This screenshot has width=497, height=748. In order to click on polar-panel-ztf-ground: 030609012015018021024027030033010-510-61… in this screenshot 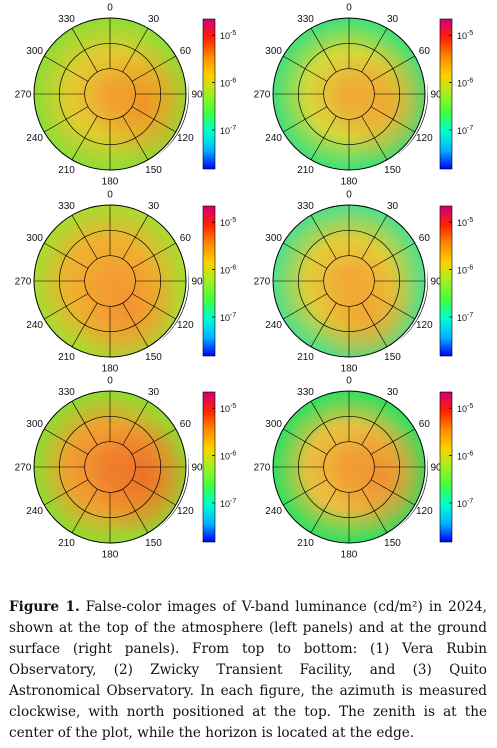, I will do `click(364, 282)`.